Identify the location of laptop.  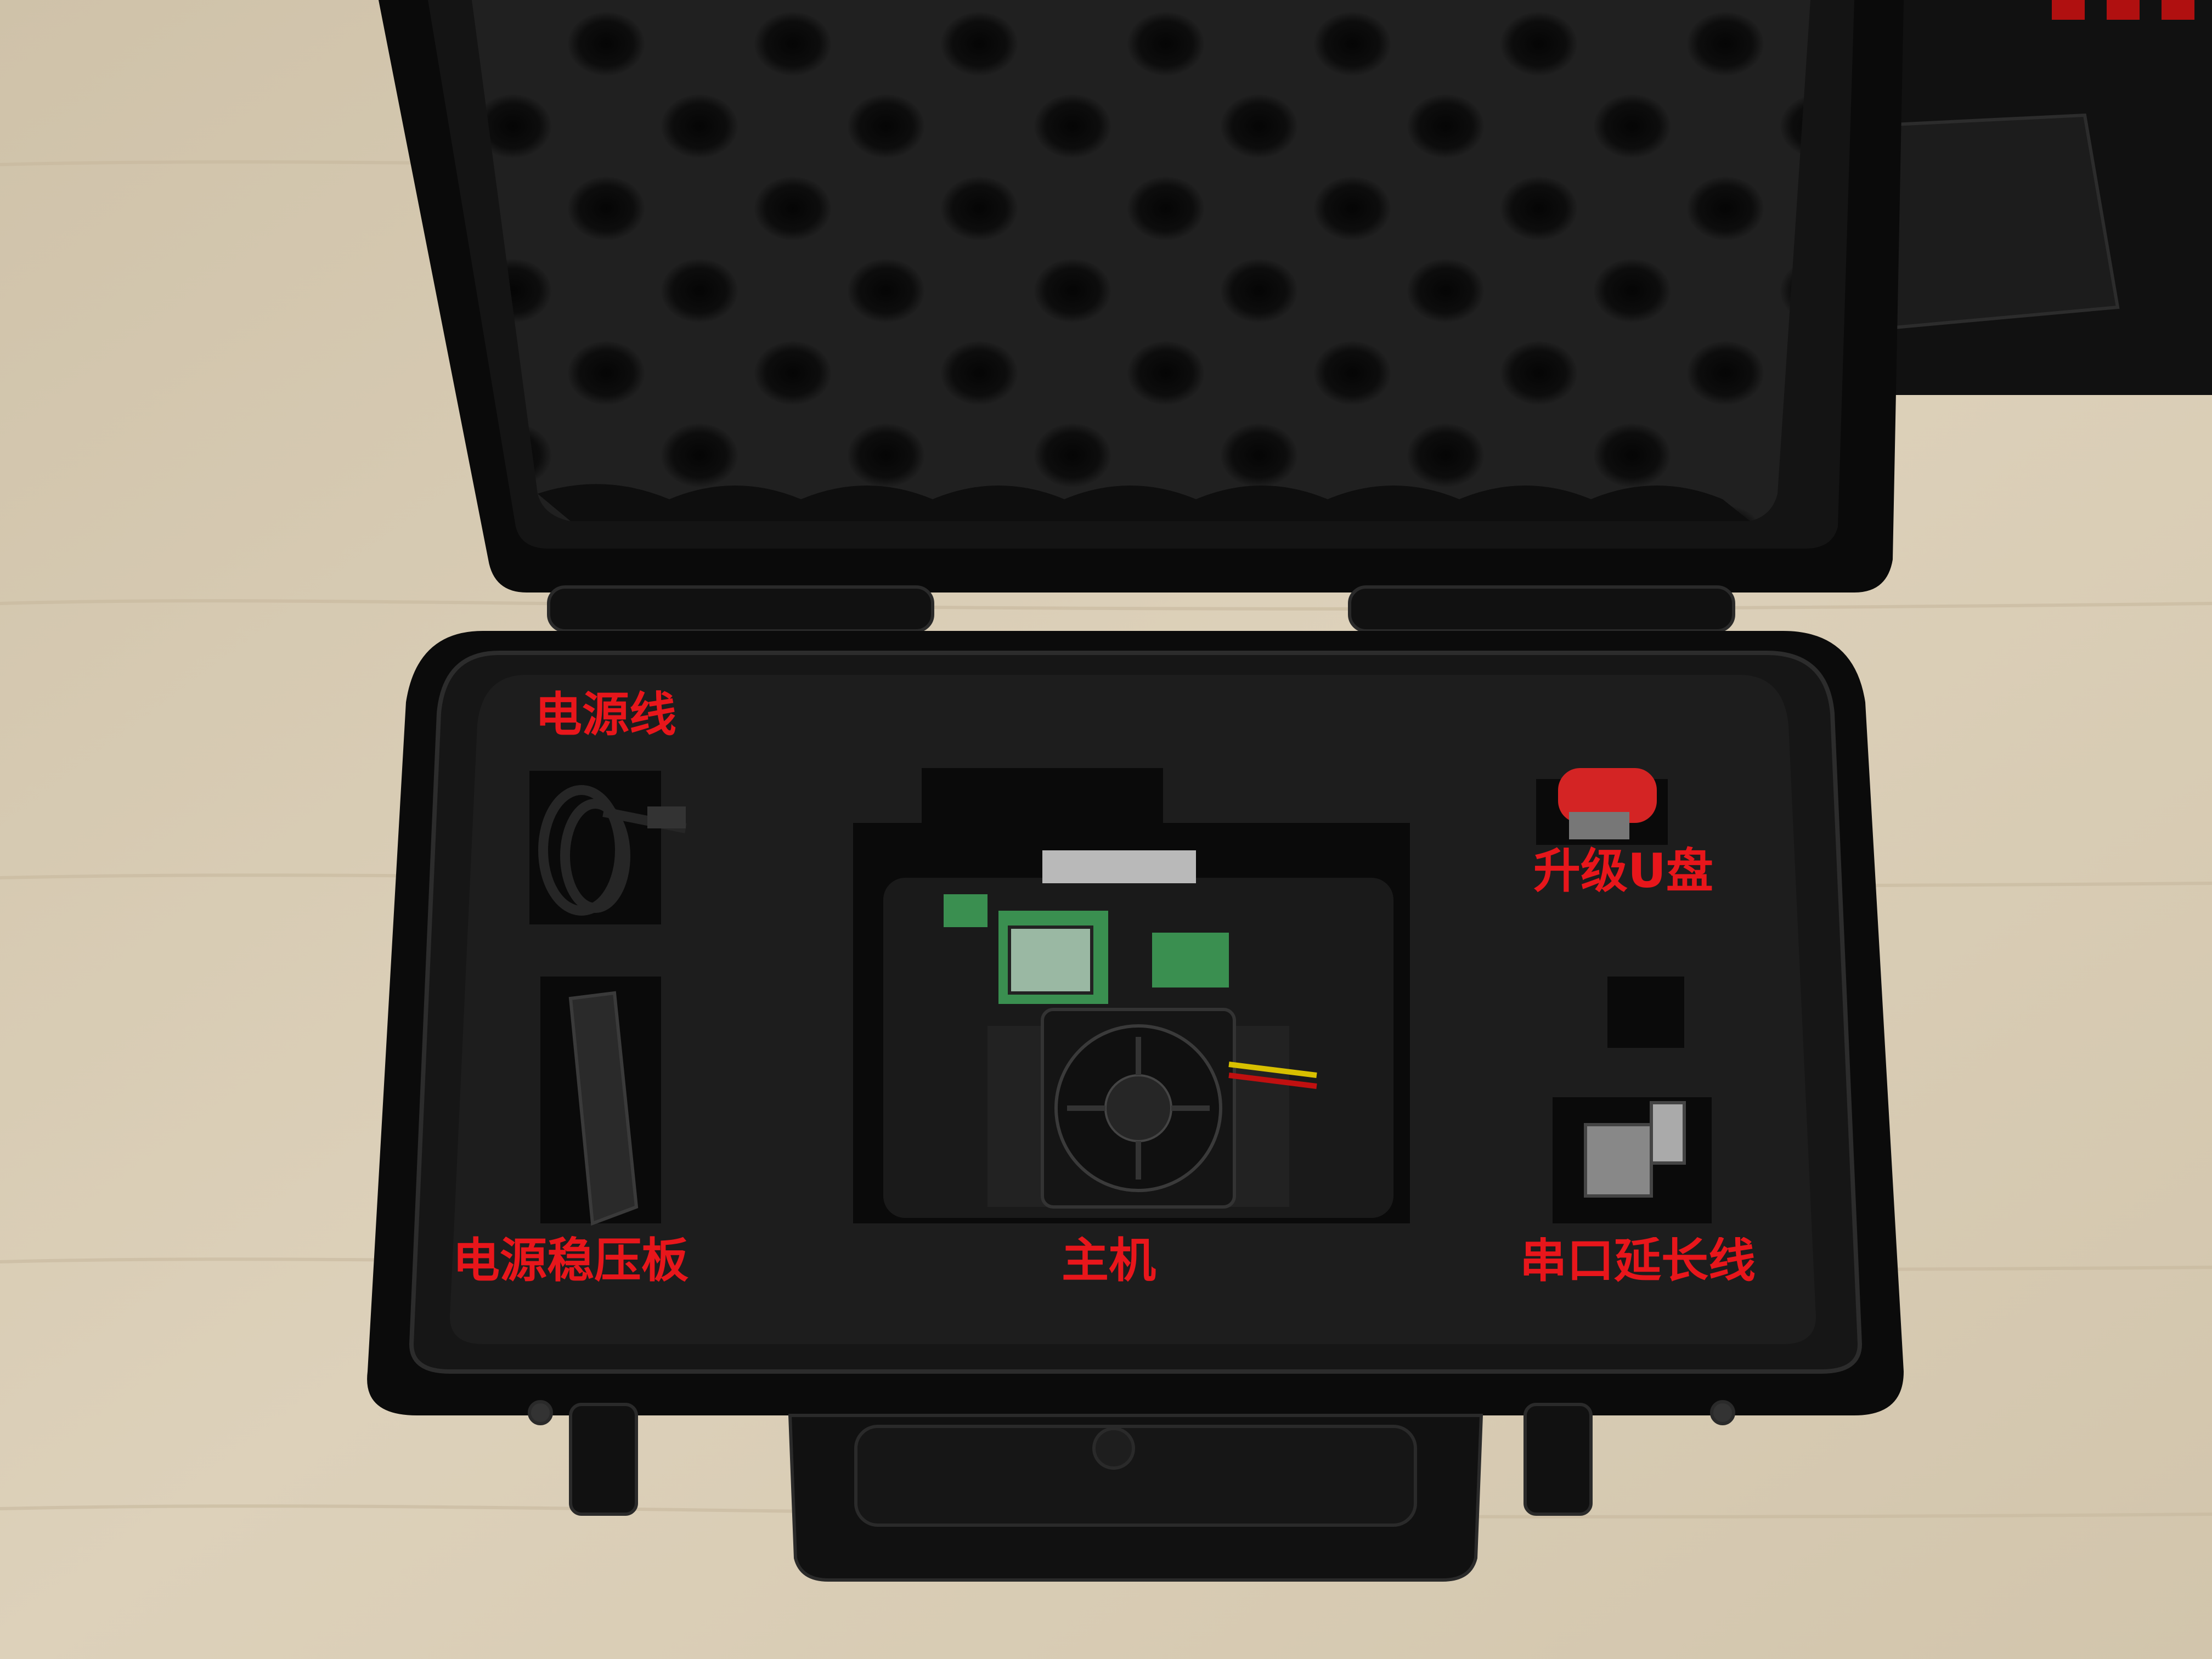
(2033, 198).